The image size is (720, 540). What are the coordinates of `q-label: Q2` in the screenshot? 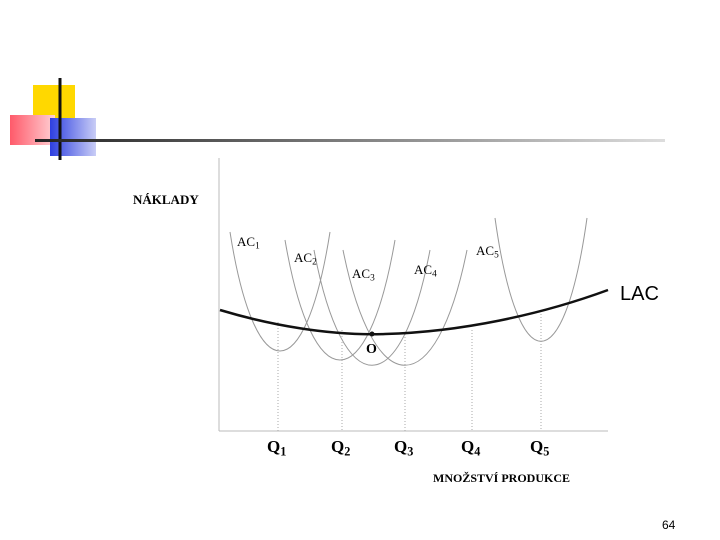 It's located at (340, 447).